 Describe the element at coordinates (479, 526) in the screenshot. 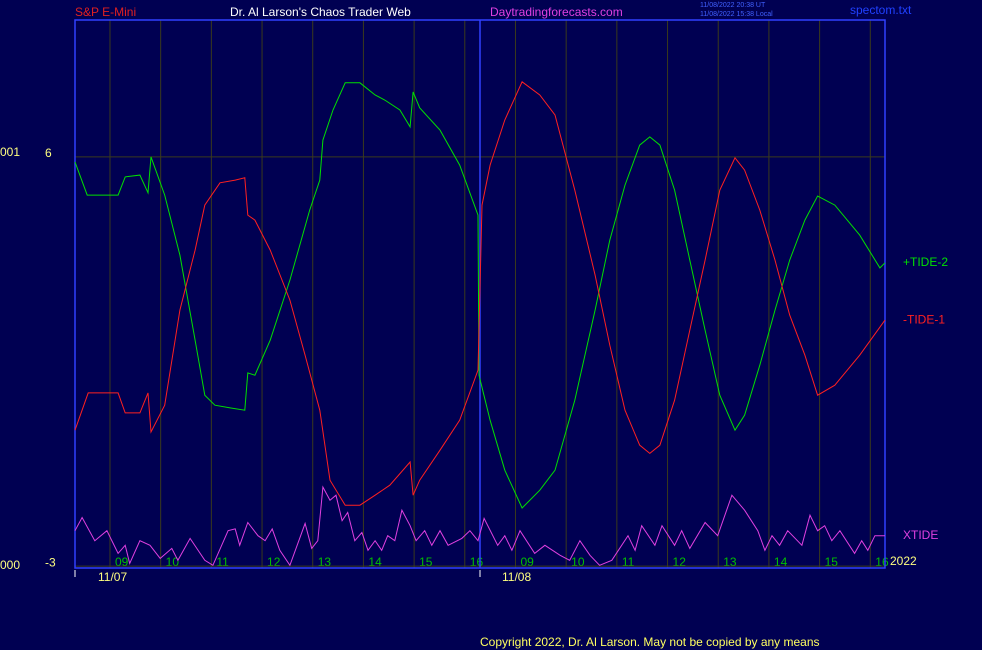

I see `series-line` at that location.